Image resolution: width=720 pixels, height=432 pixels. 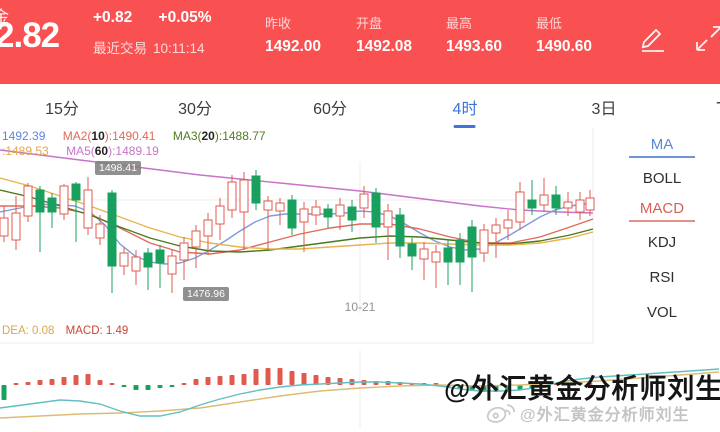 I want to click on weibo-watermark: @外汇黄金分析师刘生, so click(x=588, y=413).